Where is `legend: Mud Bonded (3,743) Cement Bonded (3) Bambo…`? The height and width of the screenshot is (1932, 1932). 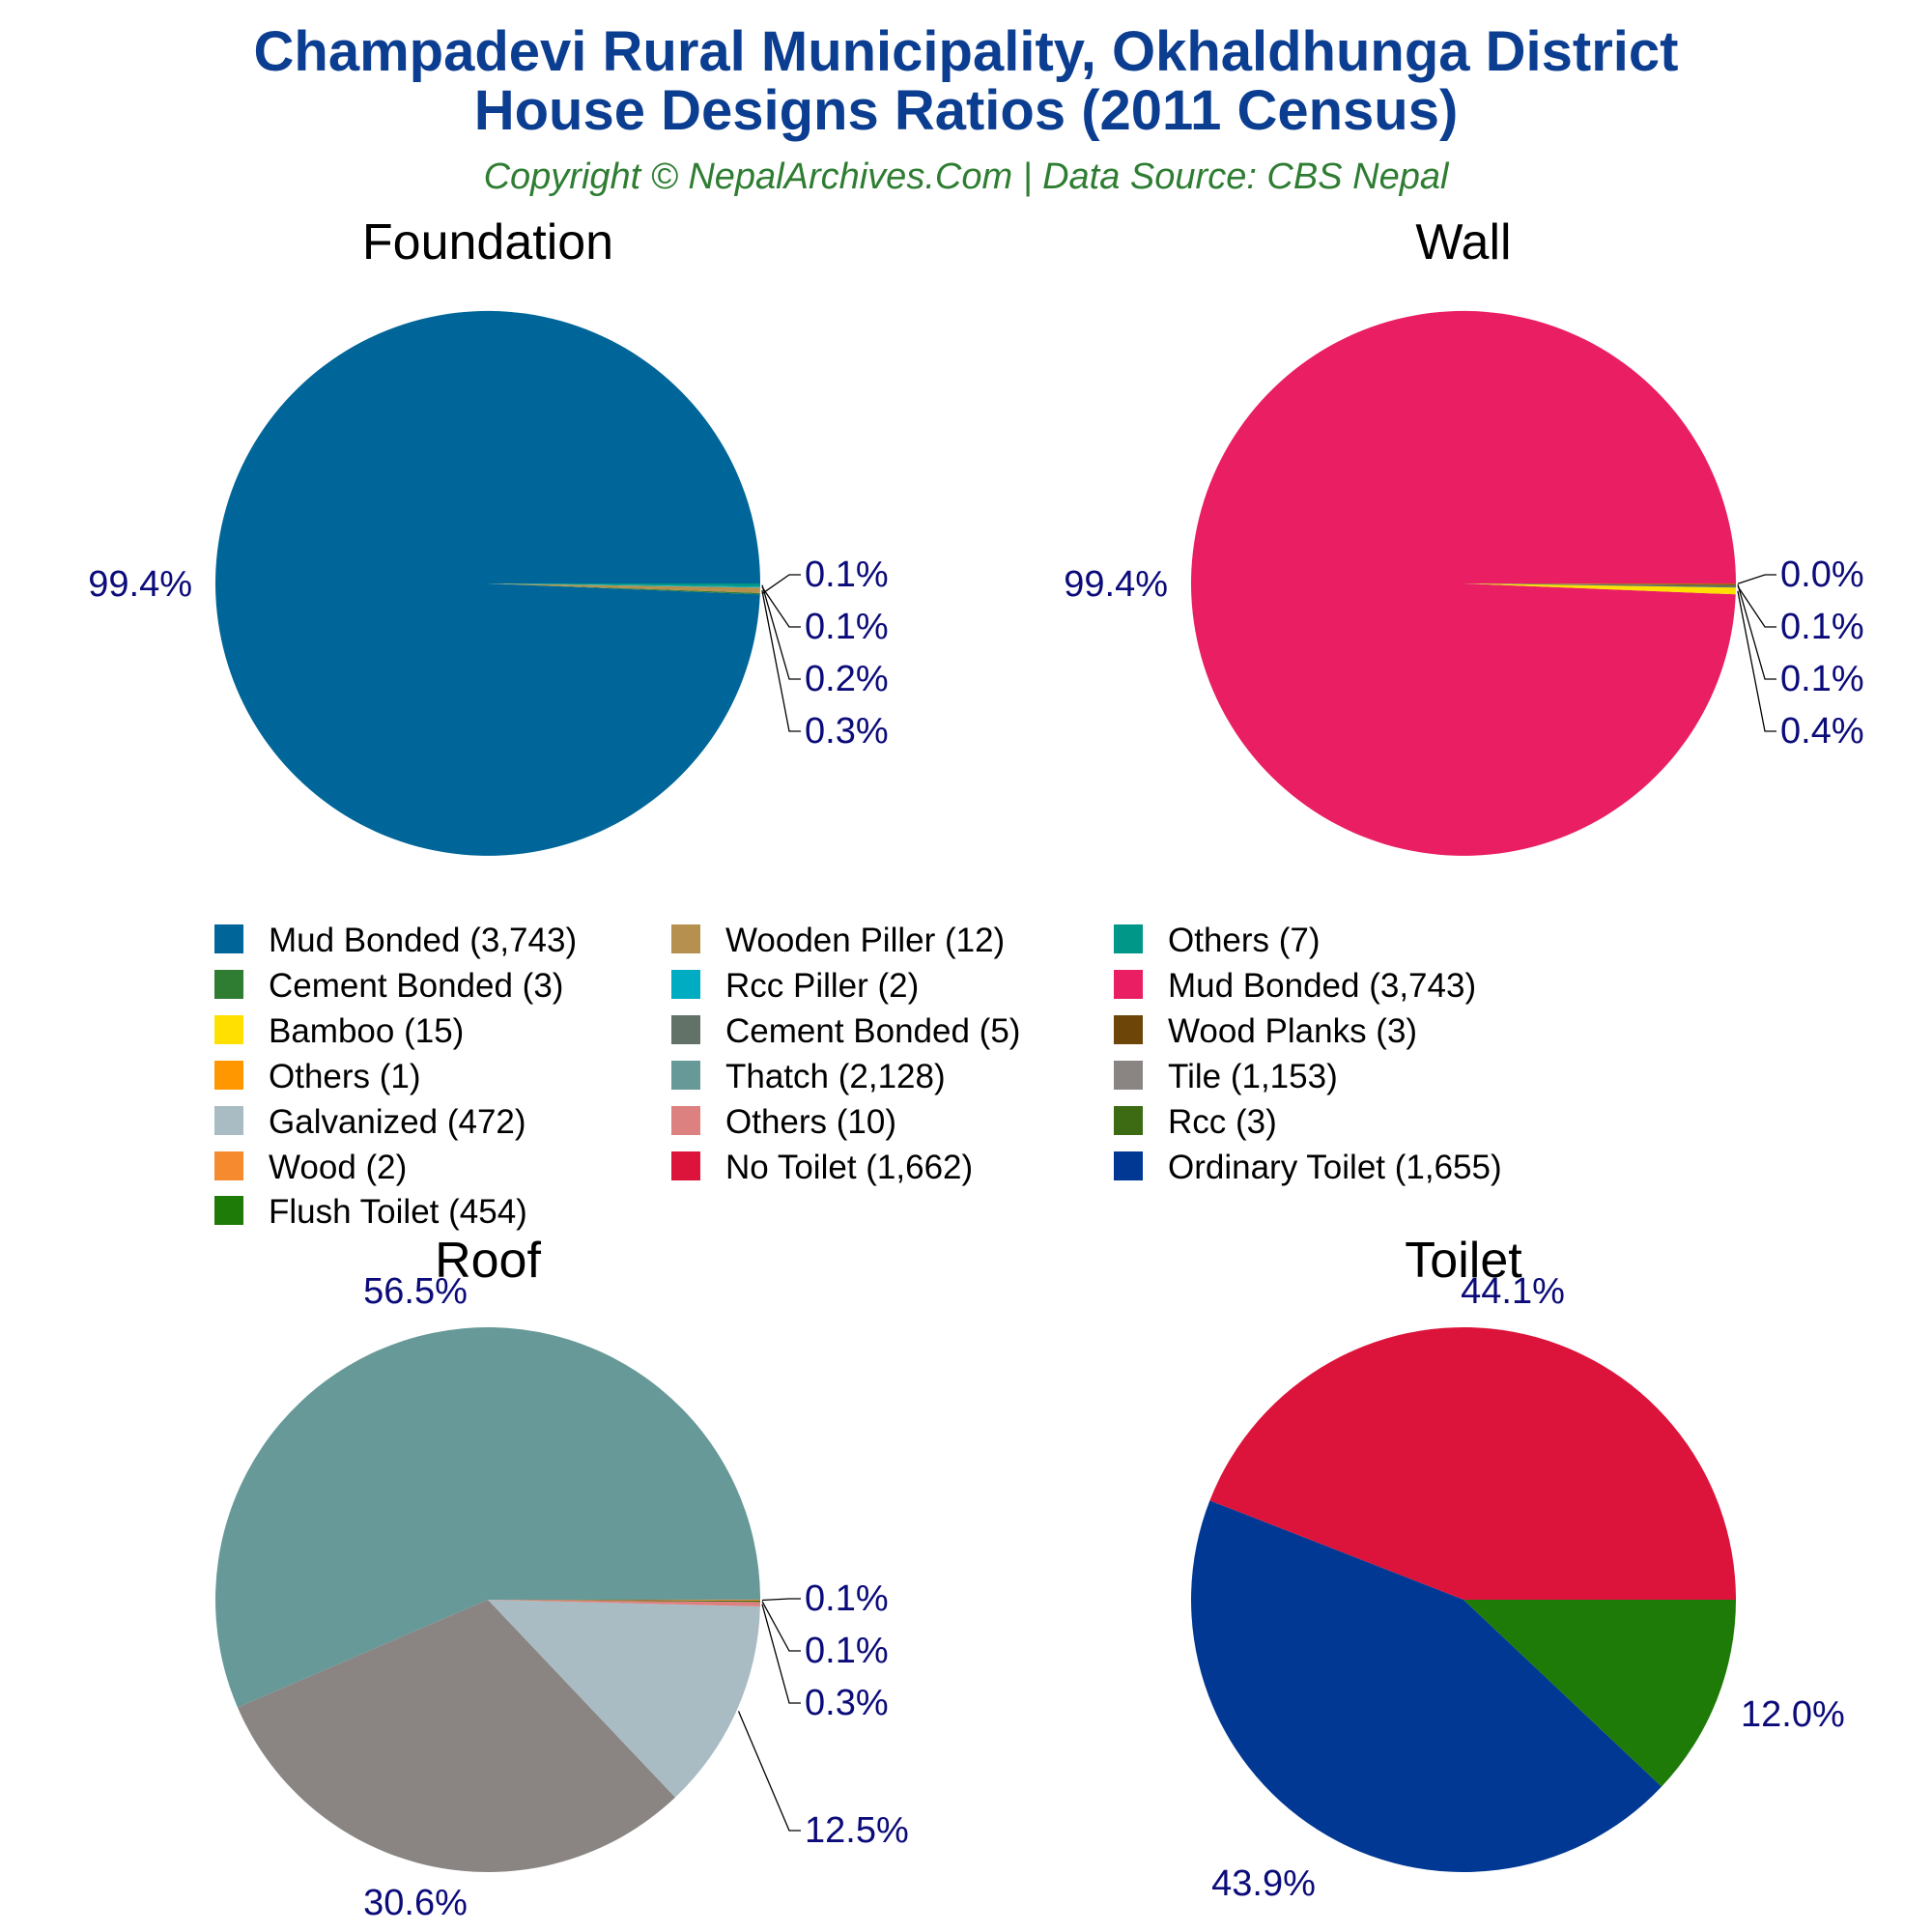 legend: Mud Bonded (3,743) Cement Bonded (3) Bambo… is located at coordinates (858, 1076).